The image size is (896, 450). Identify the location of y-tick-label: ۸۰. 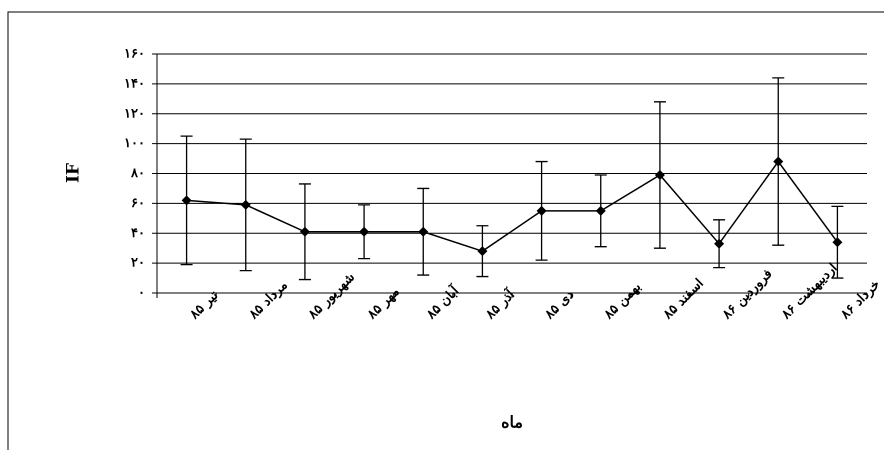
(137, 173).